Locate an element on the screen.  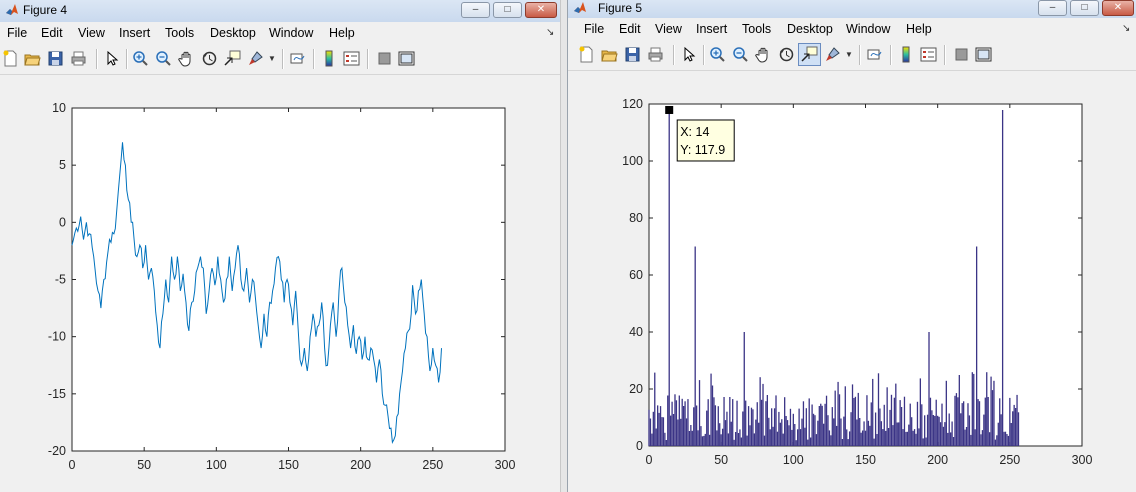
hide-plot-tools-icon is located at coordinates (961, 54).